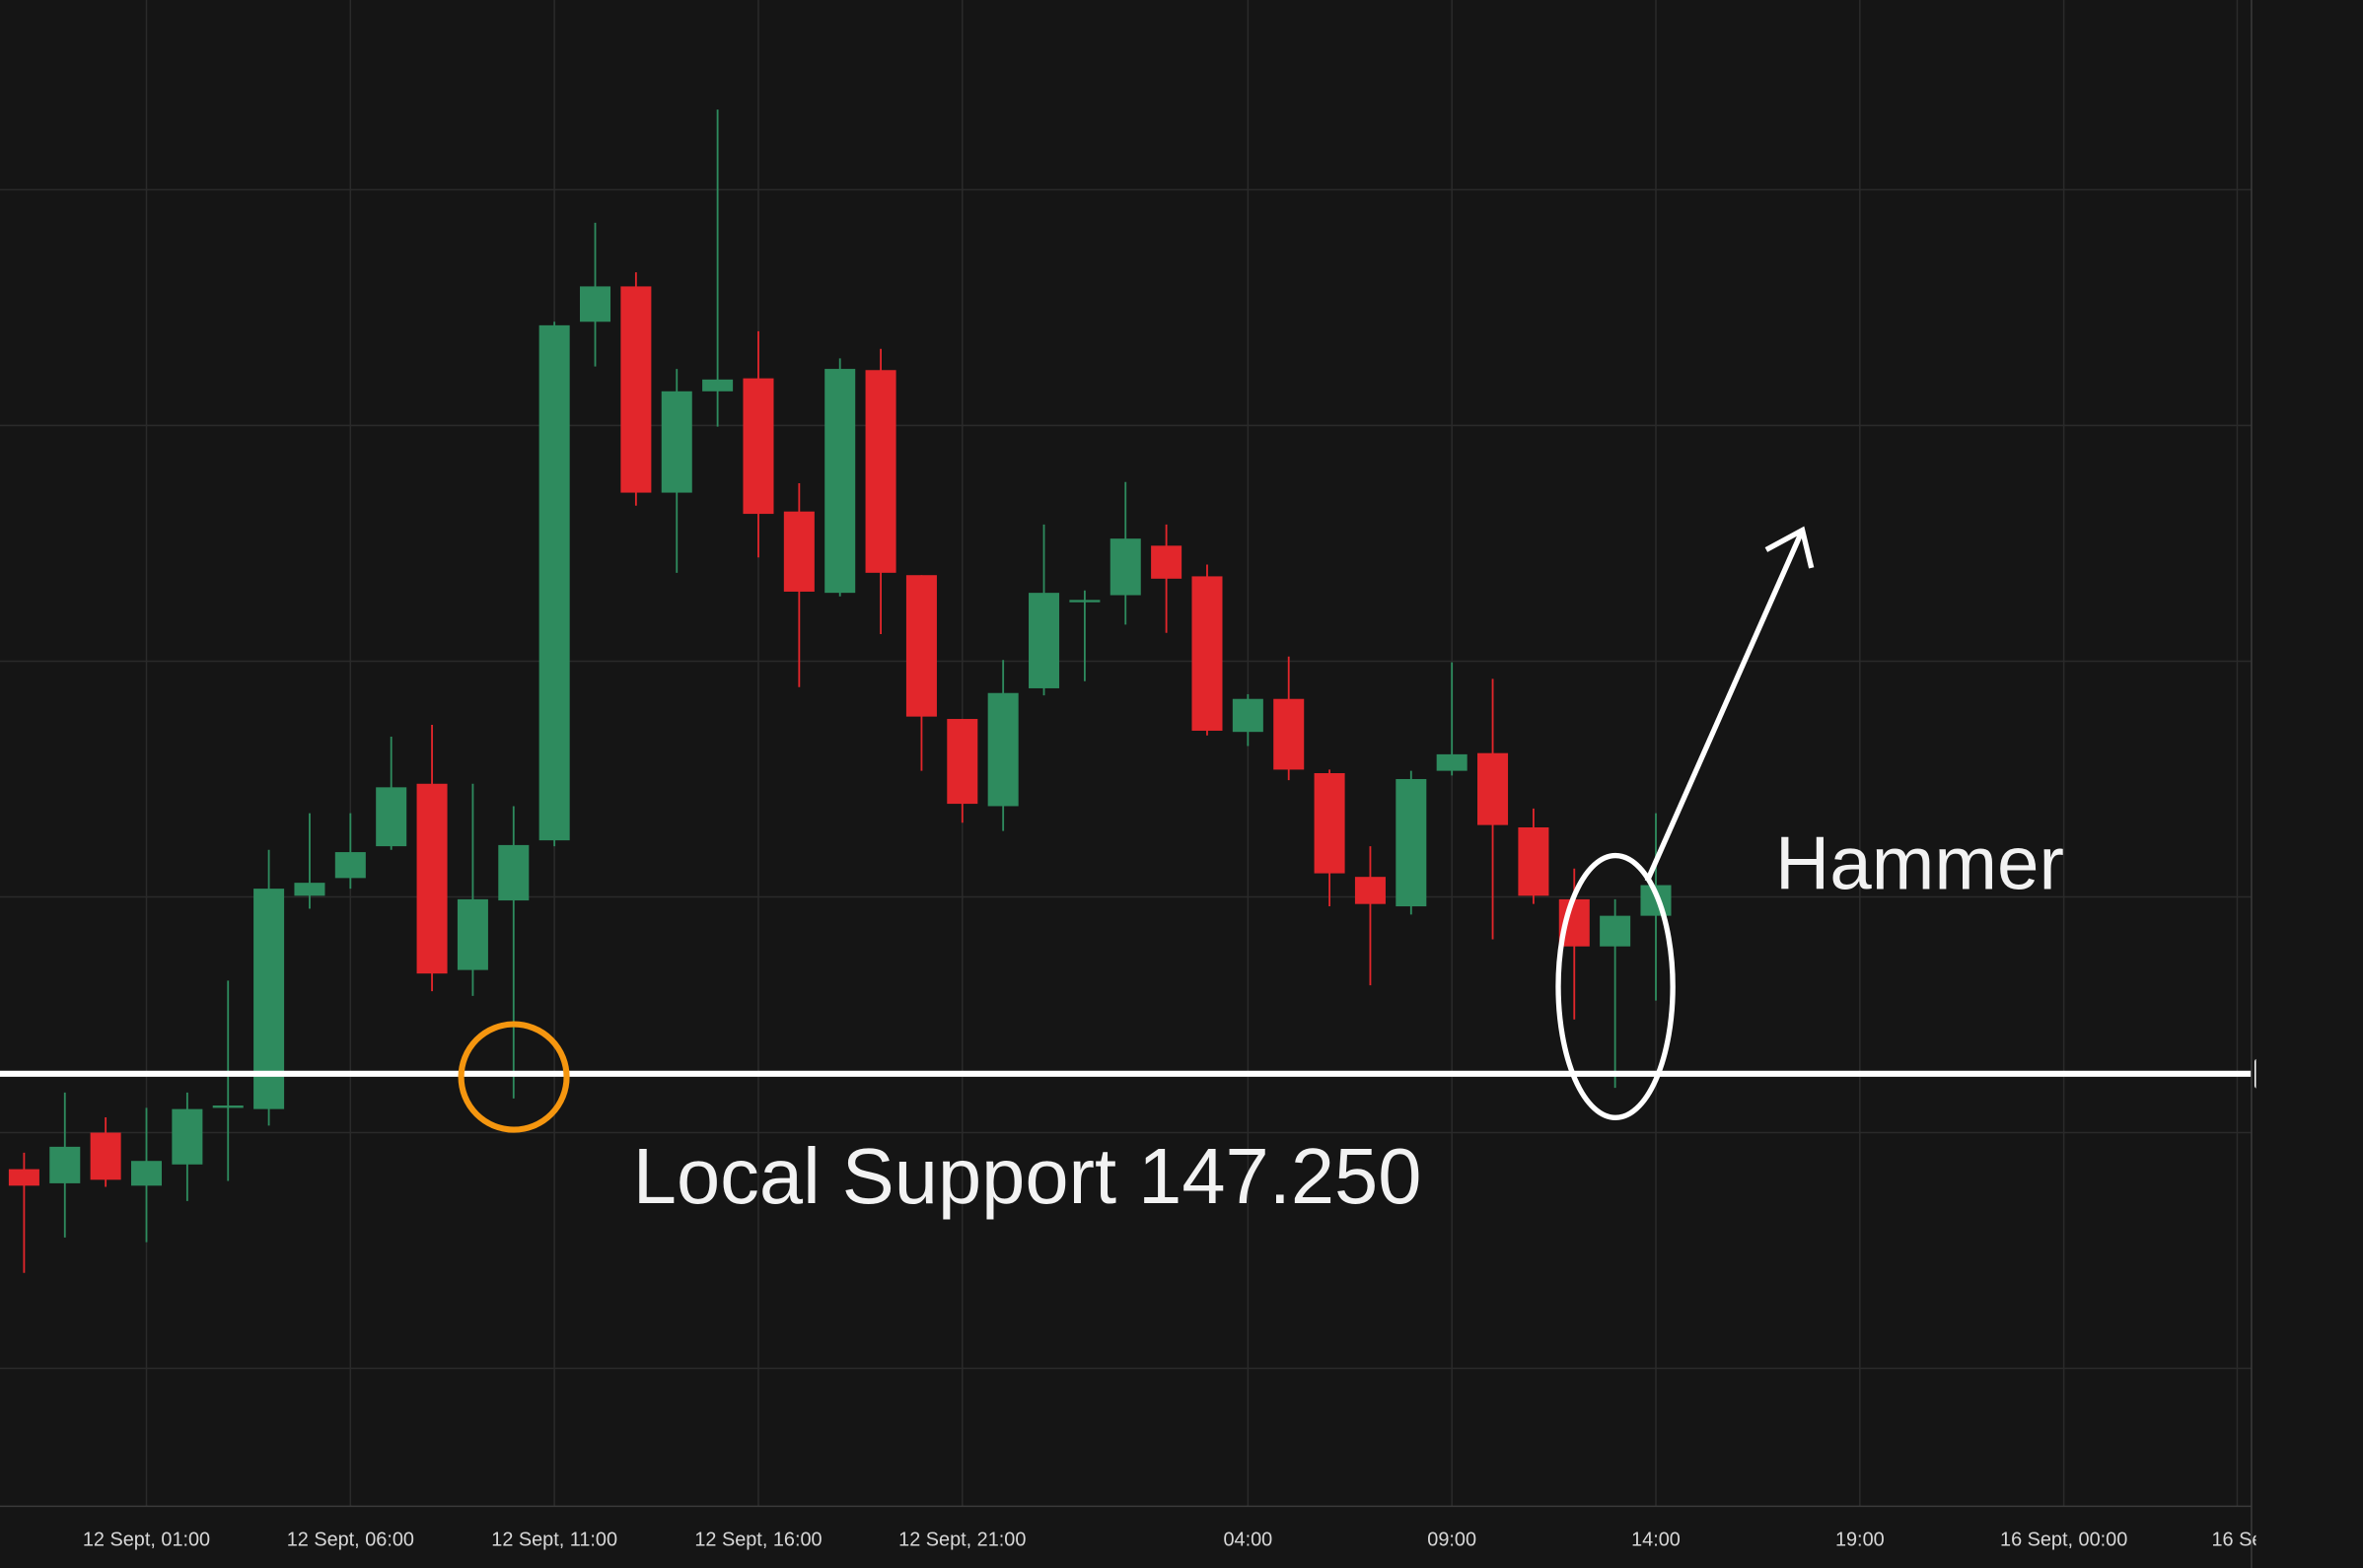  Describe the element at coordinates (2064, 1540) in the screenshot. I see `x-tick-label: 16 Sept, 00:00` at that location.